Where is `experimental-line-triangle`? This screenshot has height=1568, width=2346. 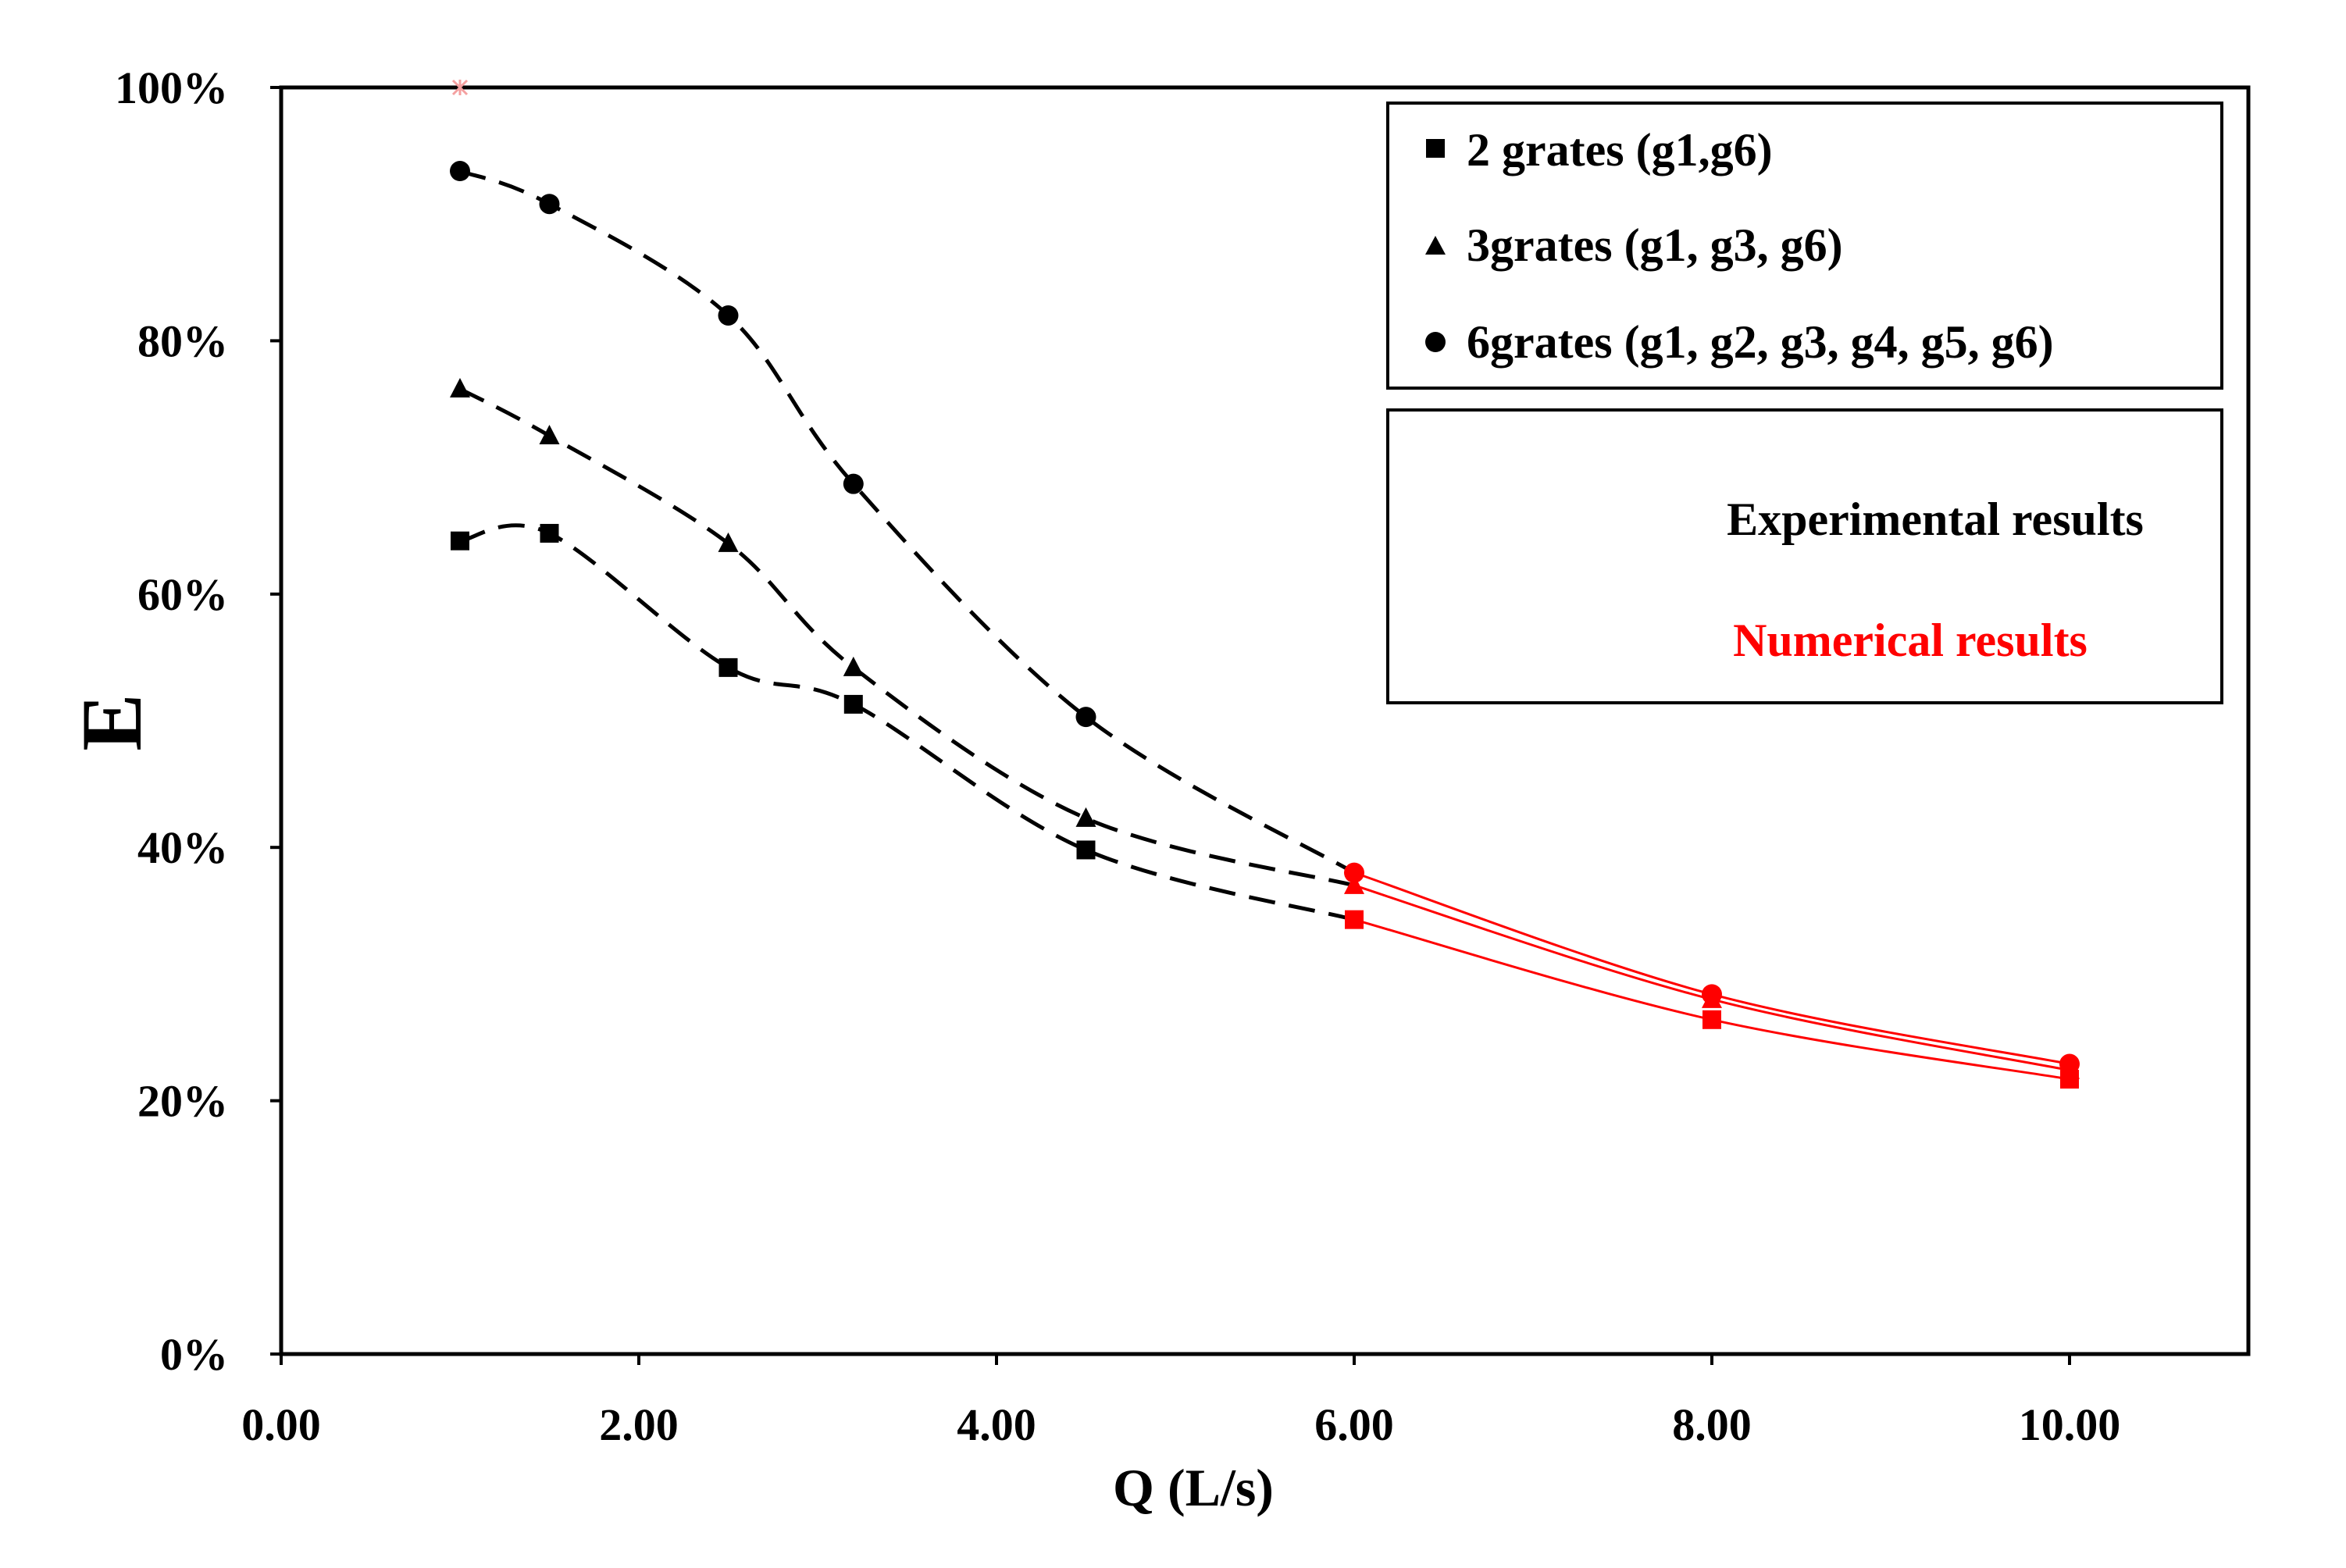 experimental-line-triangle is located at coordinates (906, 637).